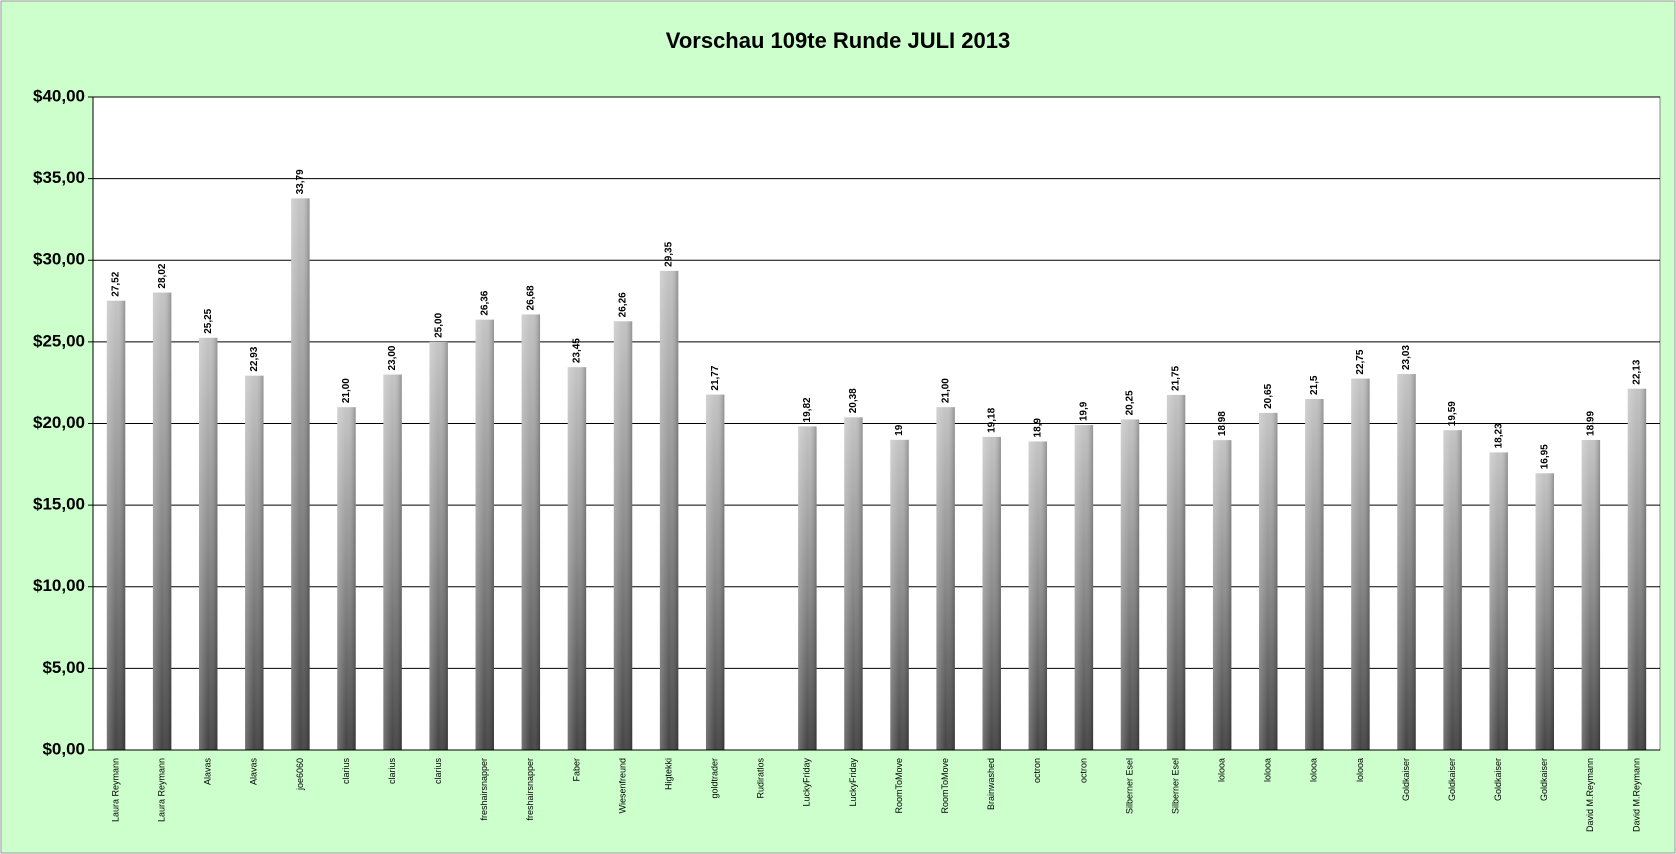  Describe the element at coordinates (899, 430) in the screenshot. I see `value-label: 19` at that location.